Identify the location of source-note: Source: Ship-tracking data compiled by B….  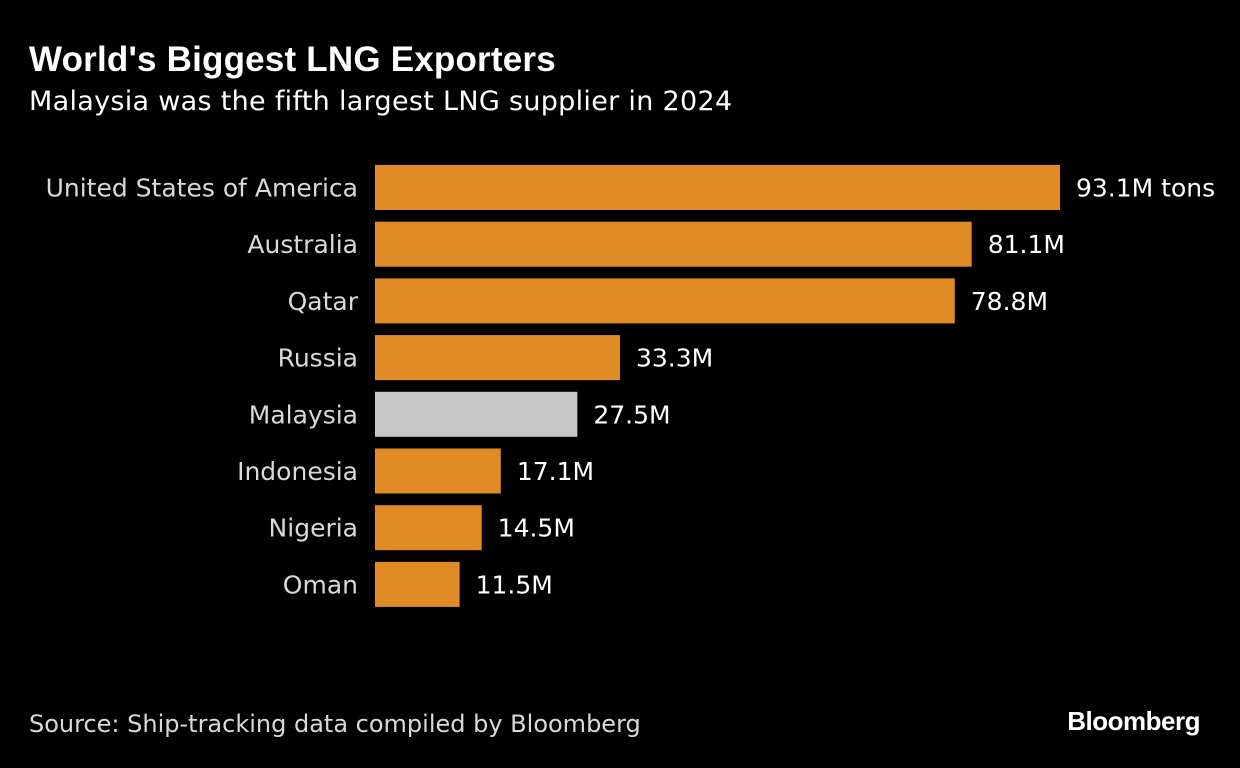
(335, 724).